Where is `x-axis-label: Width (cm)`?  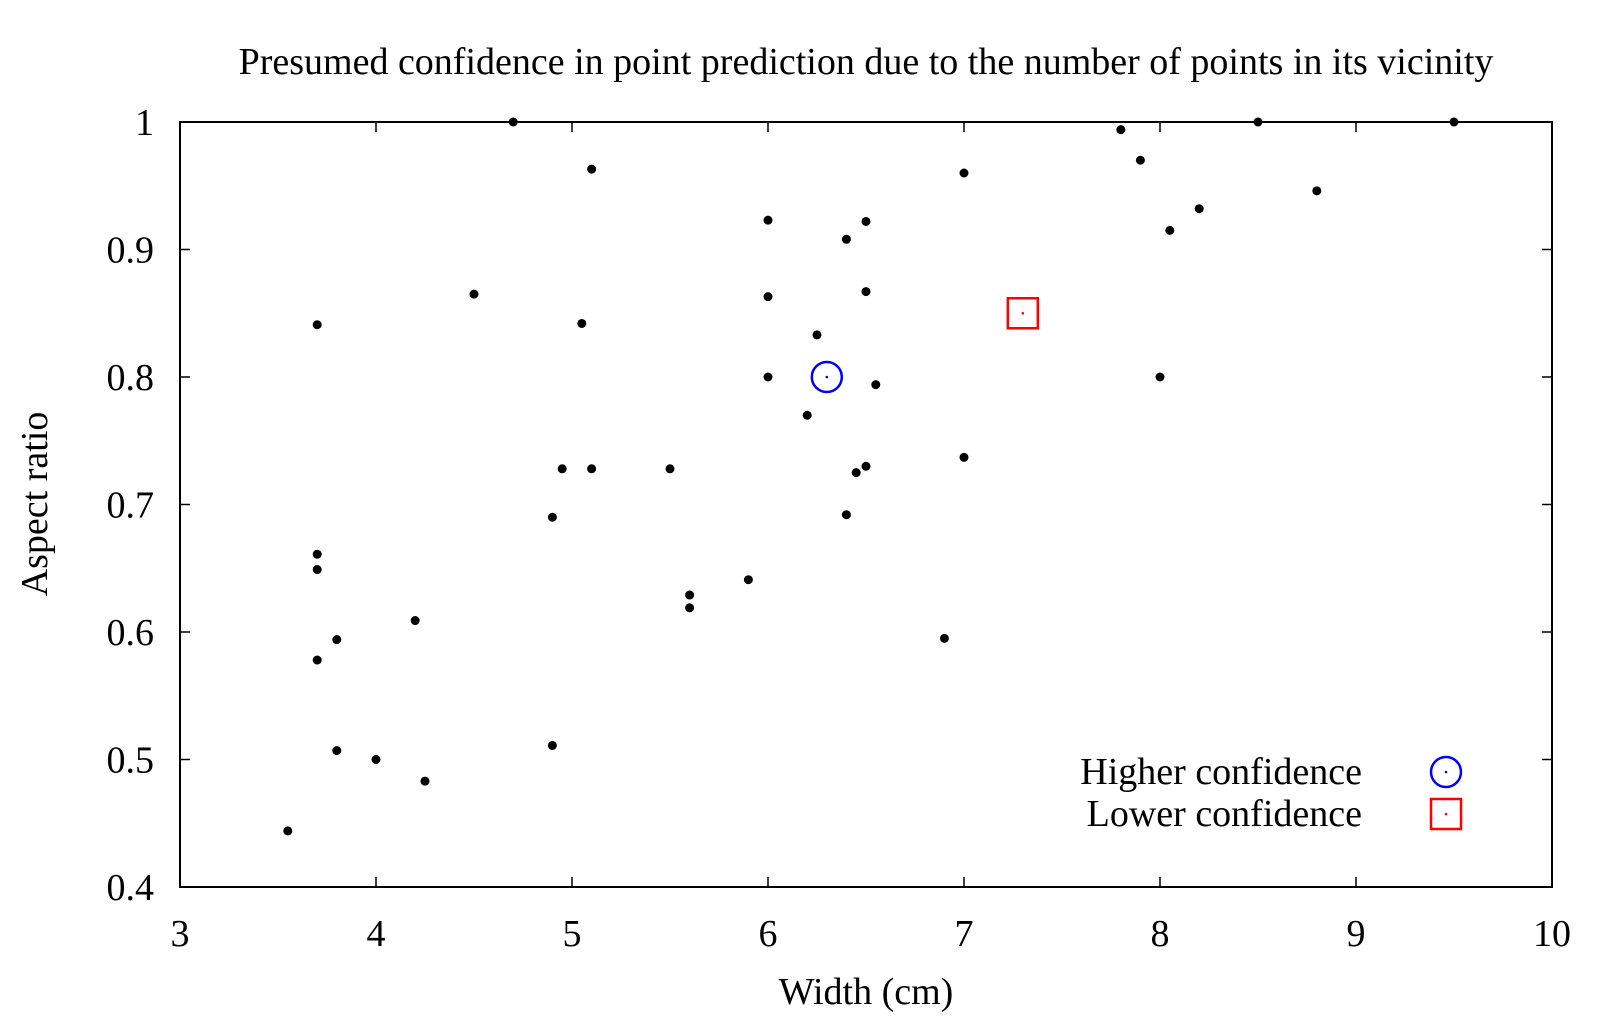 x-axis-label: Width (cm) is located at coordinates (866, 992).